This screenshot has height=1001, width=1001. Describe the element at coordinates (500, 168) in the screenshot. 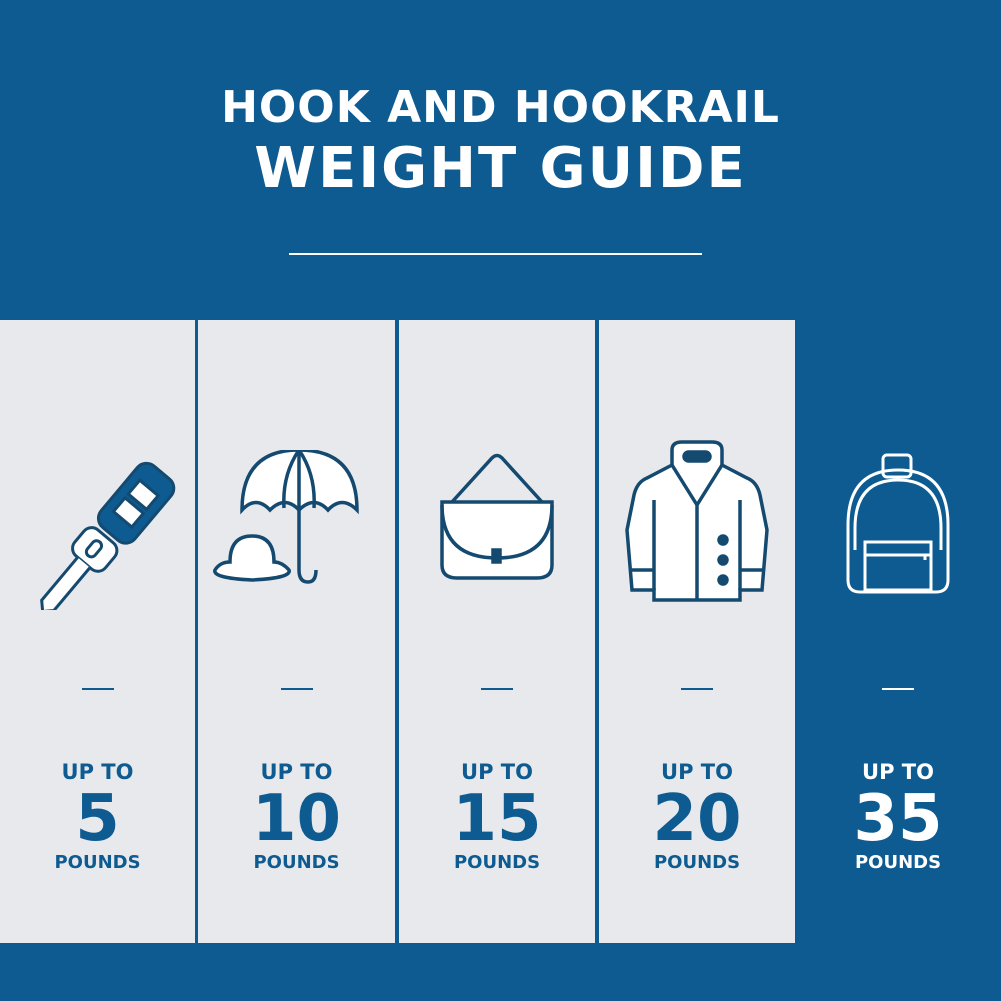

I see `title-line-2: WEIGHT GUIDE` at that location.